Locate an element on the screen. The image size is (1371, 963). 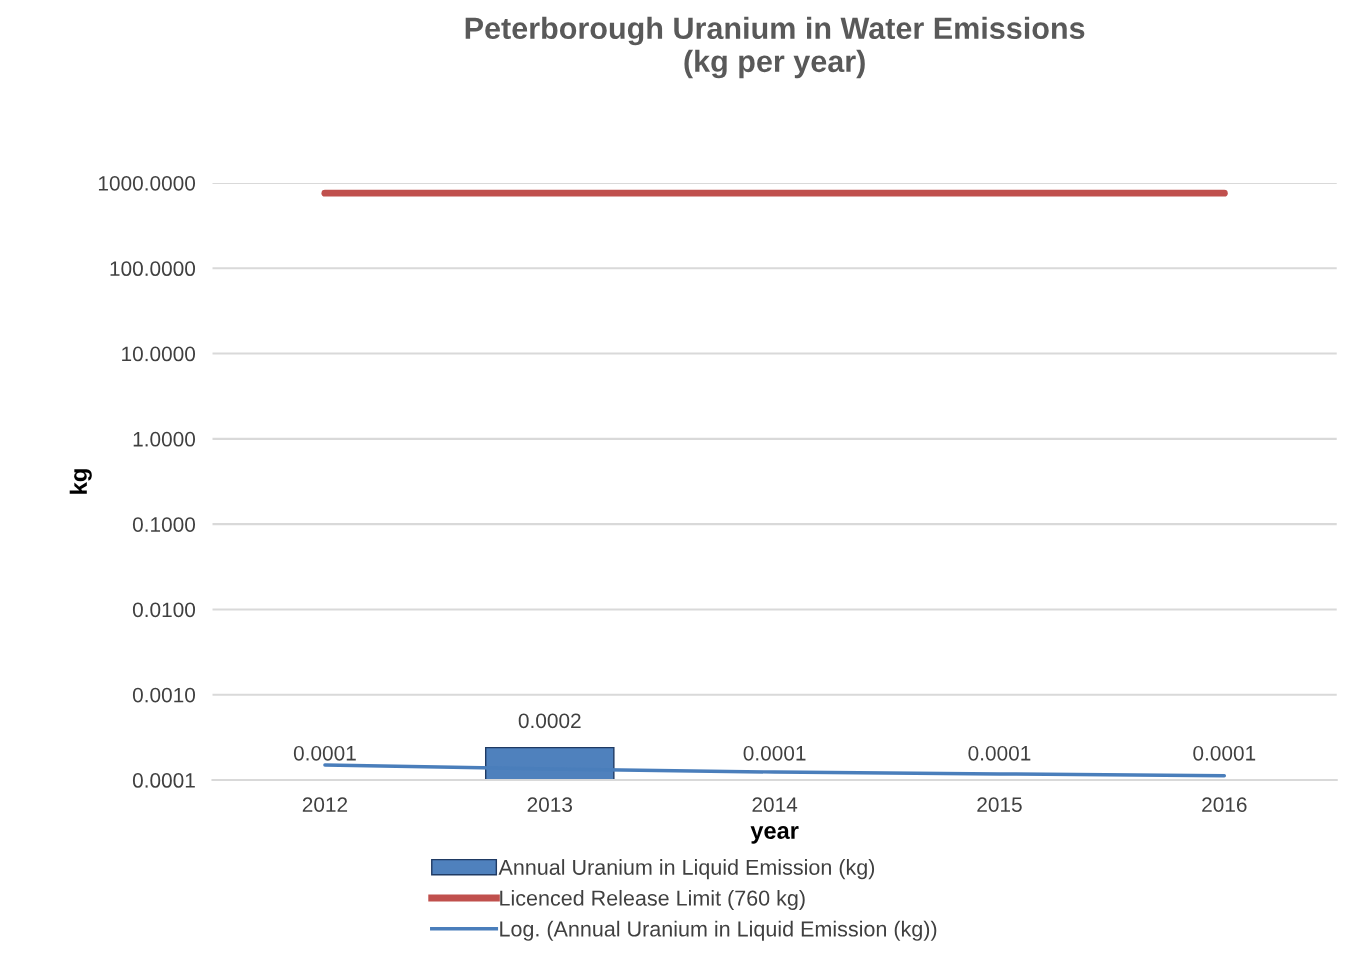
x-tick-label: 2013 is located at coordinates (550, 804).